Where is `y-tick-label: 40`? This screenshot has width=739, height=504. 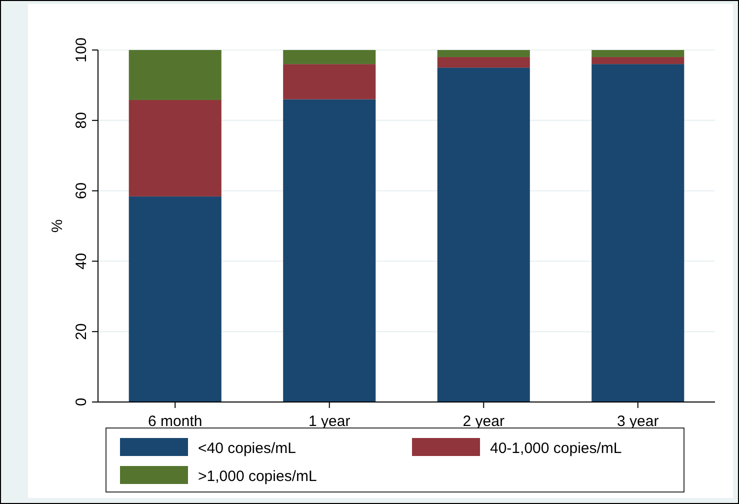 y-tick-label: 40 is located at coordinates (81, 261).